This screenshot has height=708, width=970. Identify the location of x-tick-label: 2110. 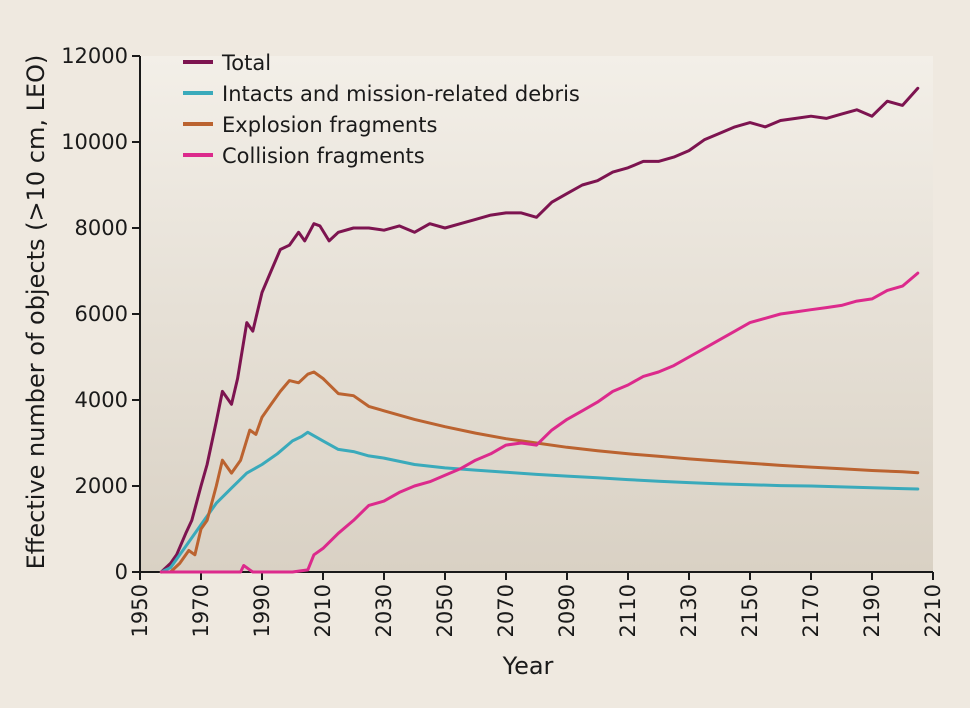
(628, 610).